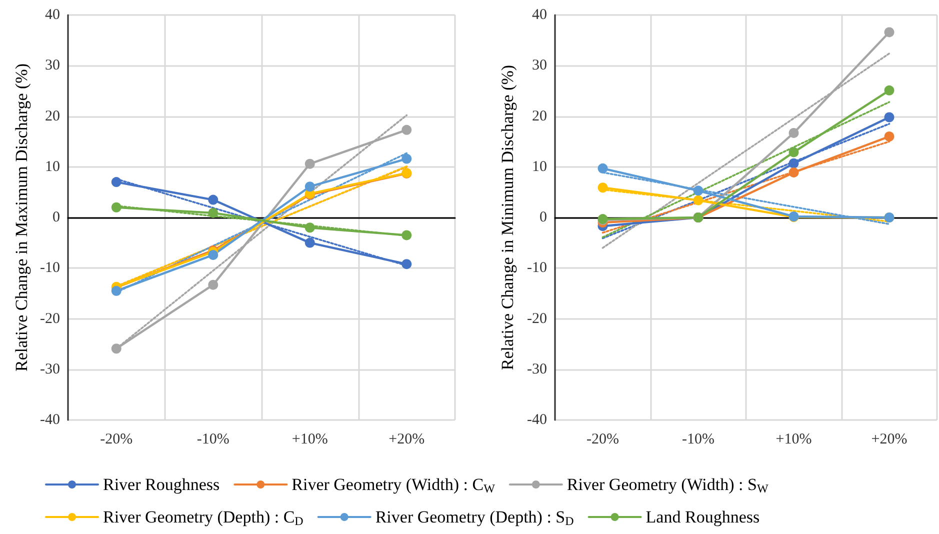  Describe the element at coordinates (161, 484) in the screenshot. I see `legend-label: River Roughness` at that location.